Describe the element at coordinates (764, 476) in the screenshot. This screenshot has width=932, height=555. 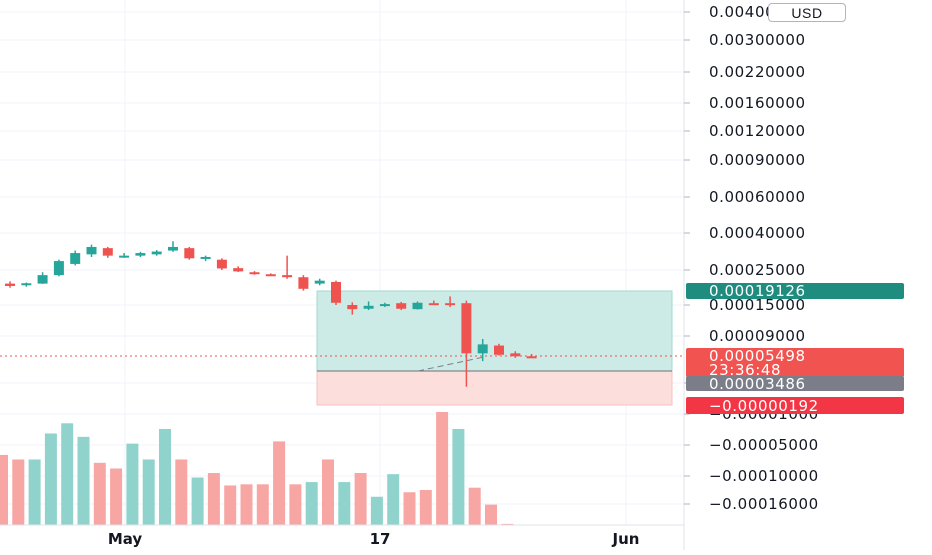
I see `price-axis-label: −0.00010000` at that location.